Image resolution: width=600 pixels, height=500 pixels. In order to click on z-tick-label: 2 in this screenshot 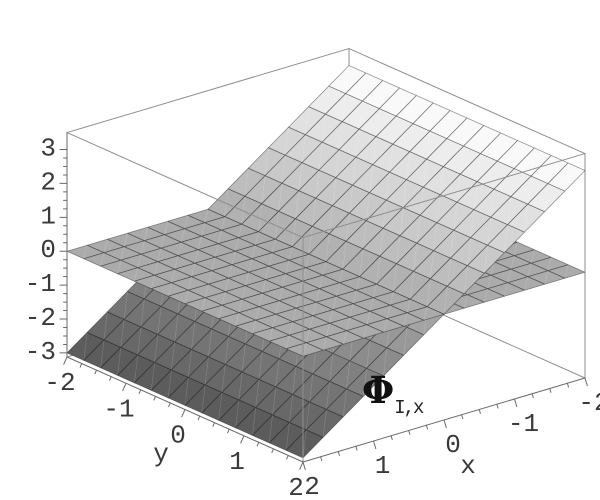, I will do `click(48, 182)`.